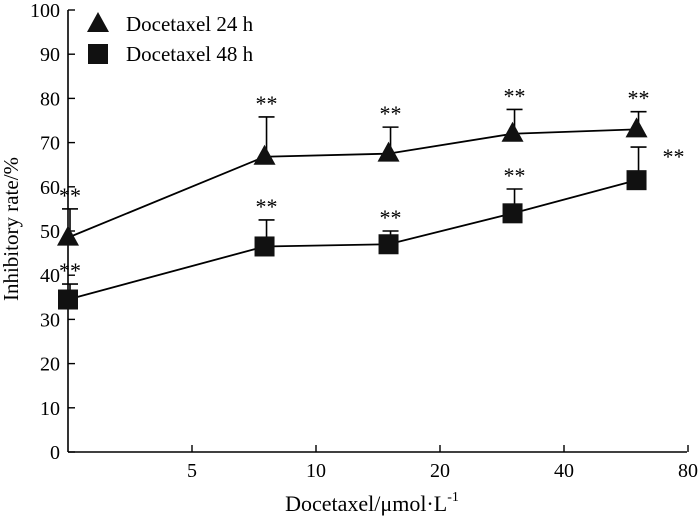  Describe the element at coordinates (50, 320) in the screenshot. I see `y-tick-label: 30` at that location.